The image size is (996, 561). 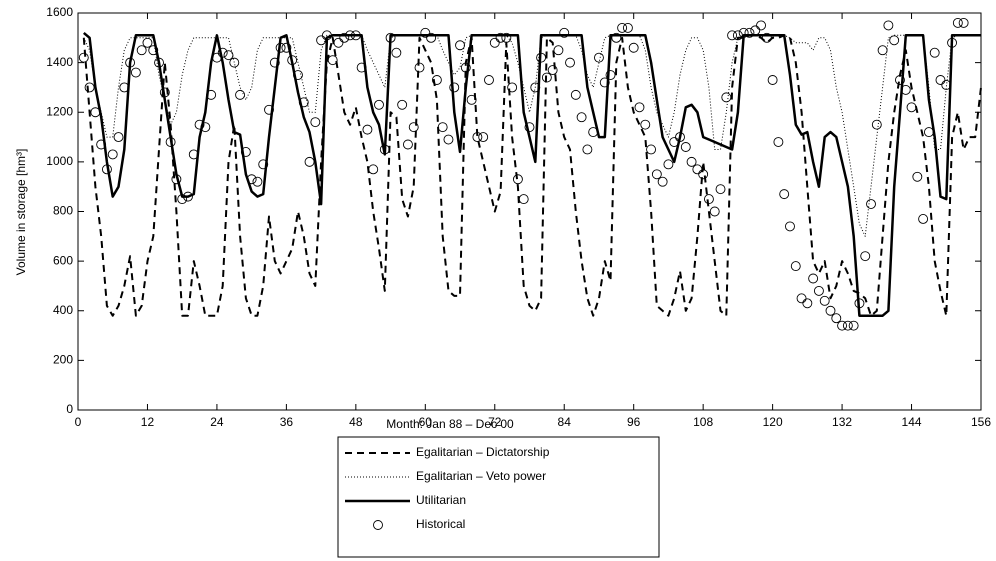 What do you see at coordinates (426, 422) in the screenshot?
I see `x-tick-label: 60` at bounding box center [426, 422].